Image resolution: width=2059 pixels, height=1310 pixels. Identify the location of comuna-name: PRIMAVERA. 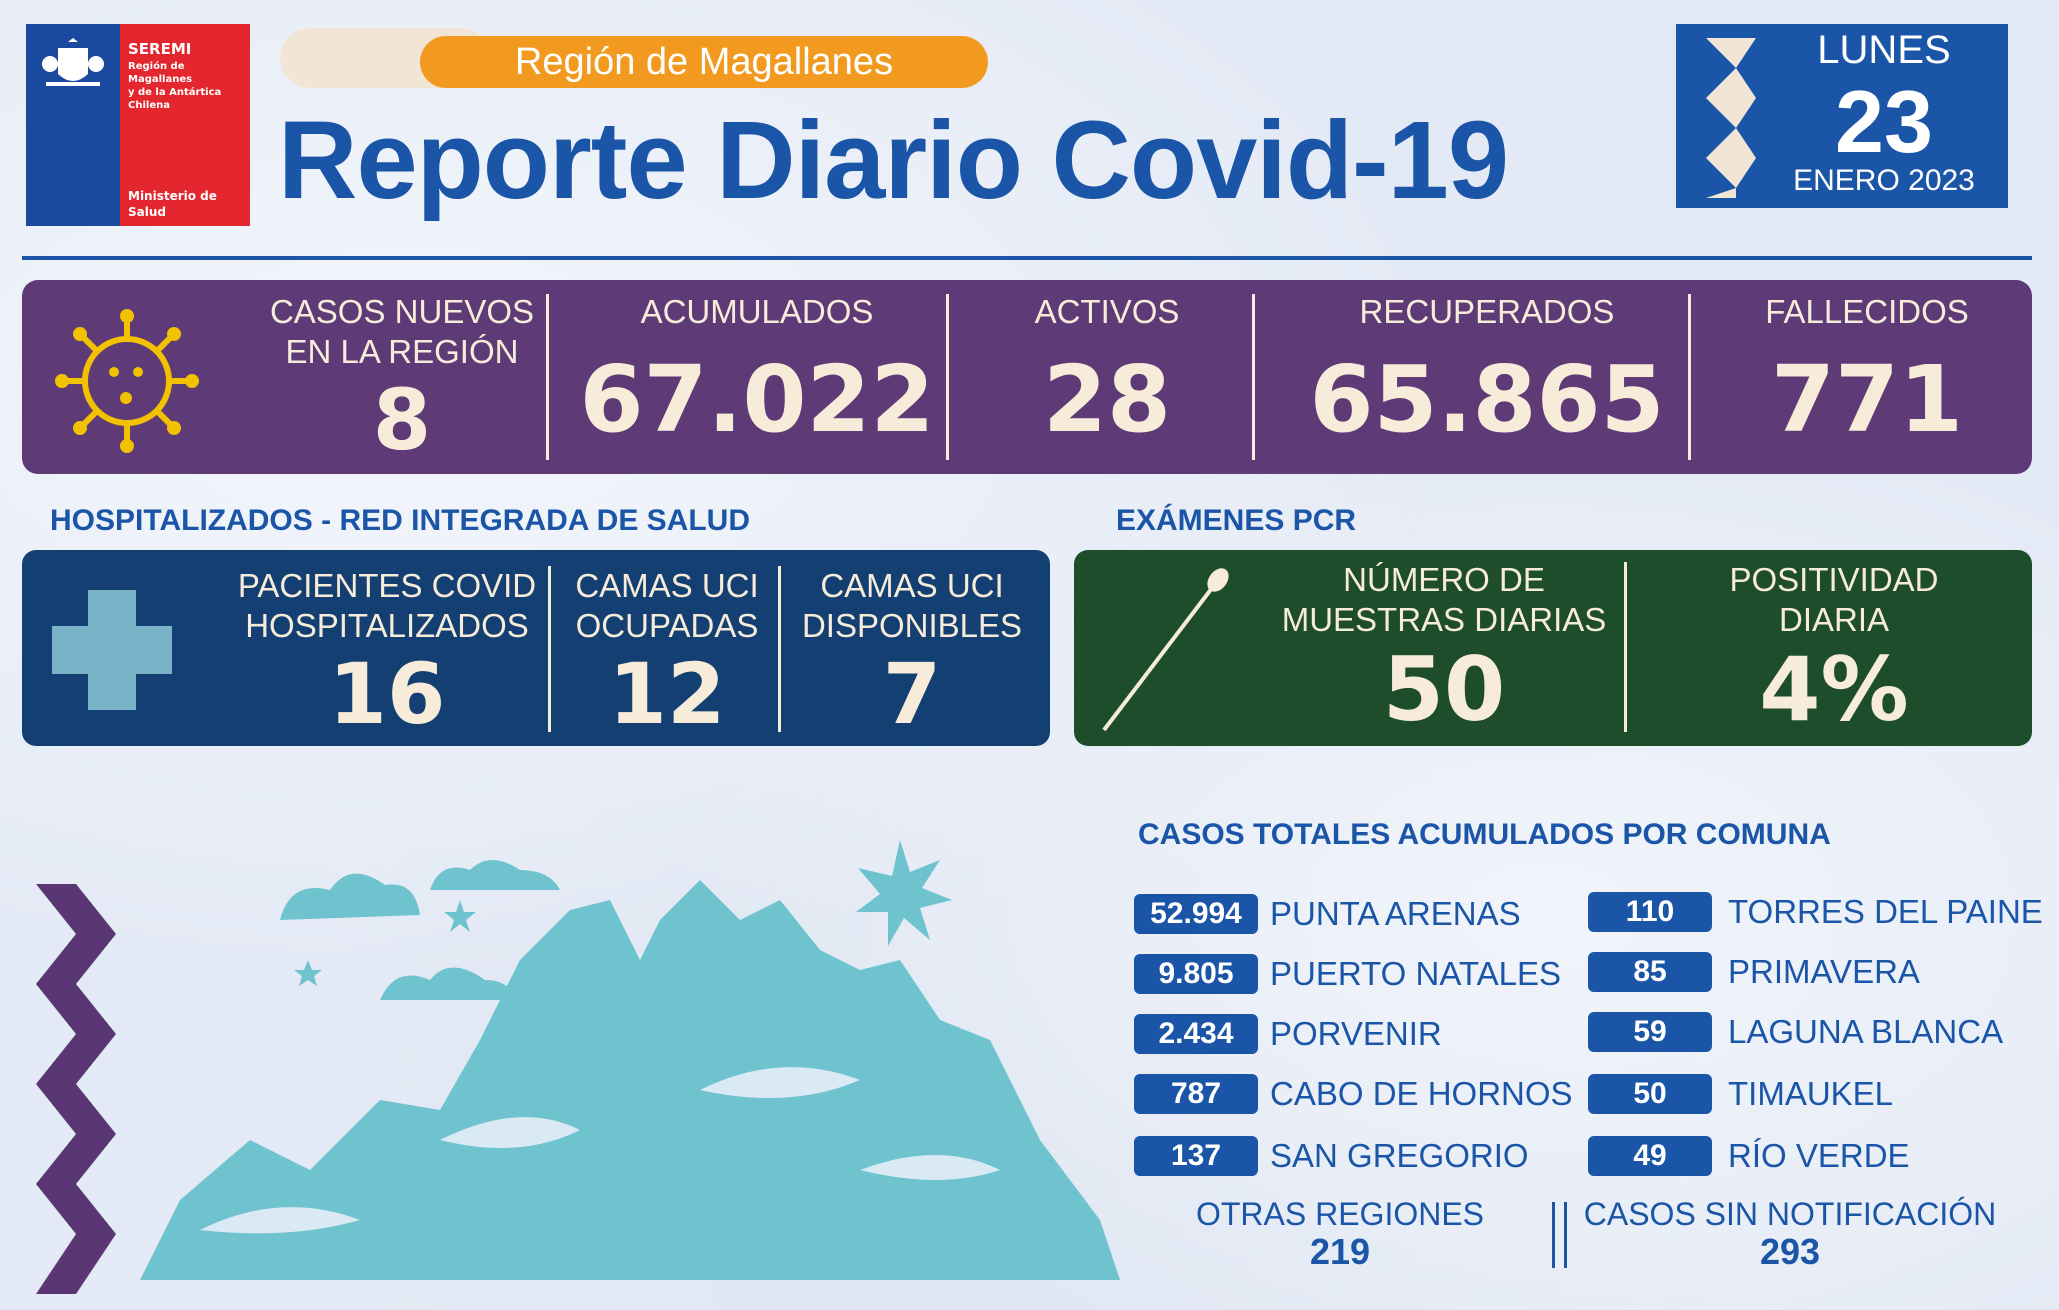
(1824, 971).